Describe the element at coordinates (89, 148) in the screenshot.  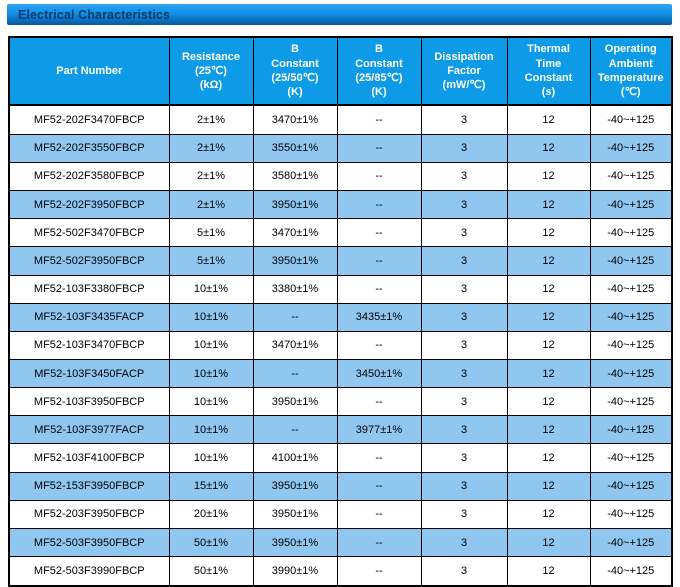
I see `table-cell: MF52-202F3550FBCP` at that location.